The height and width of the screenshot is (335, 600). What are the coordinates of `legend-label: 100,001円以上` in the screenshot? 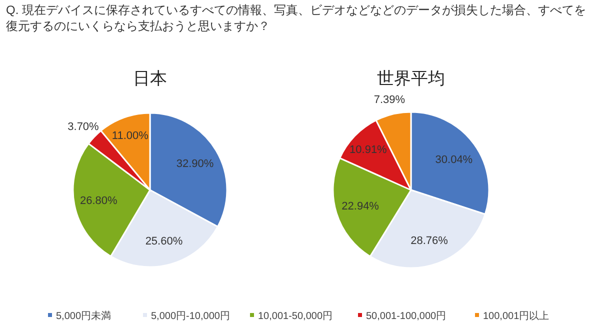 It's located at (516, 316).